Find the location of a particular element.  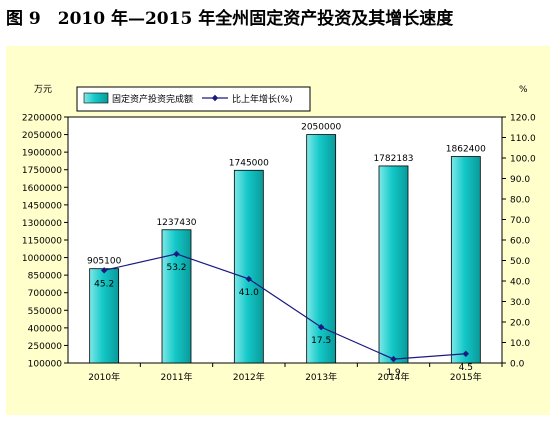

y-right-tick-label: 0.0 is located at coordinates (517, 365).